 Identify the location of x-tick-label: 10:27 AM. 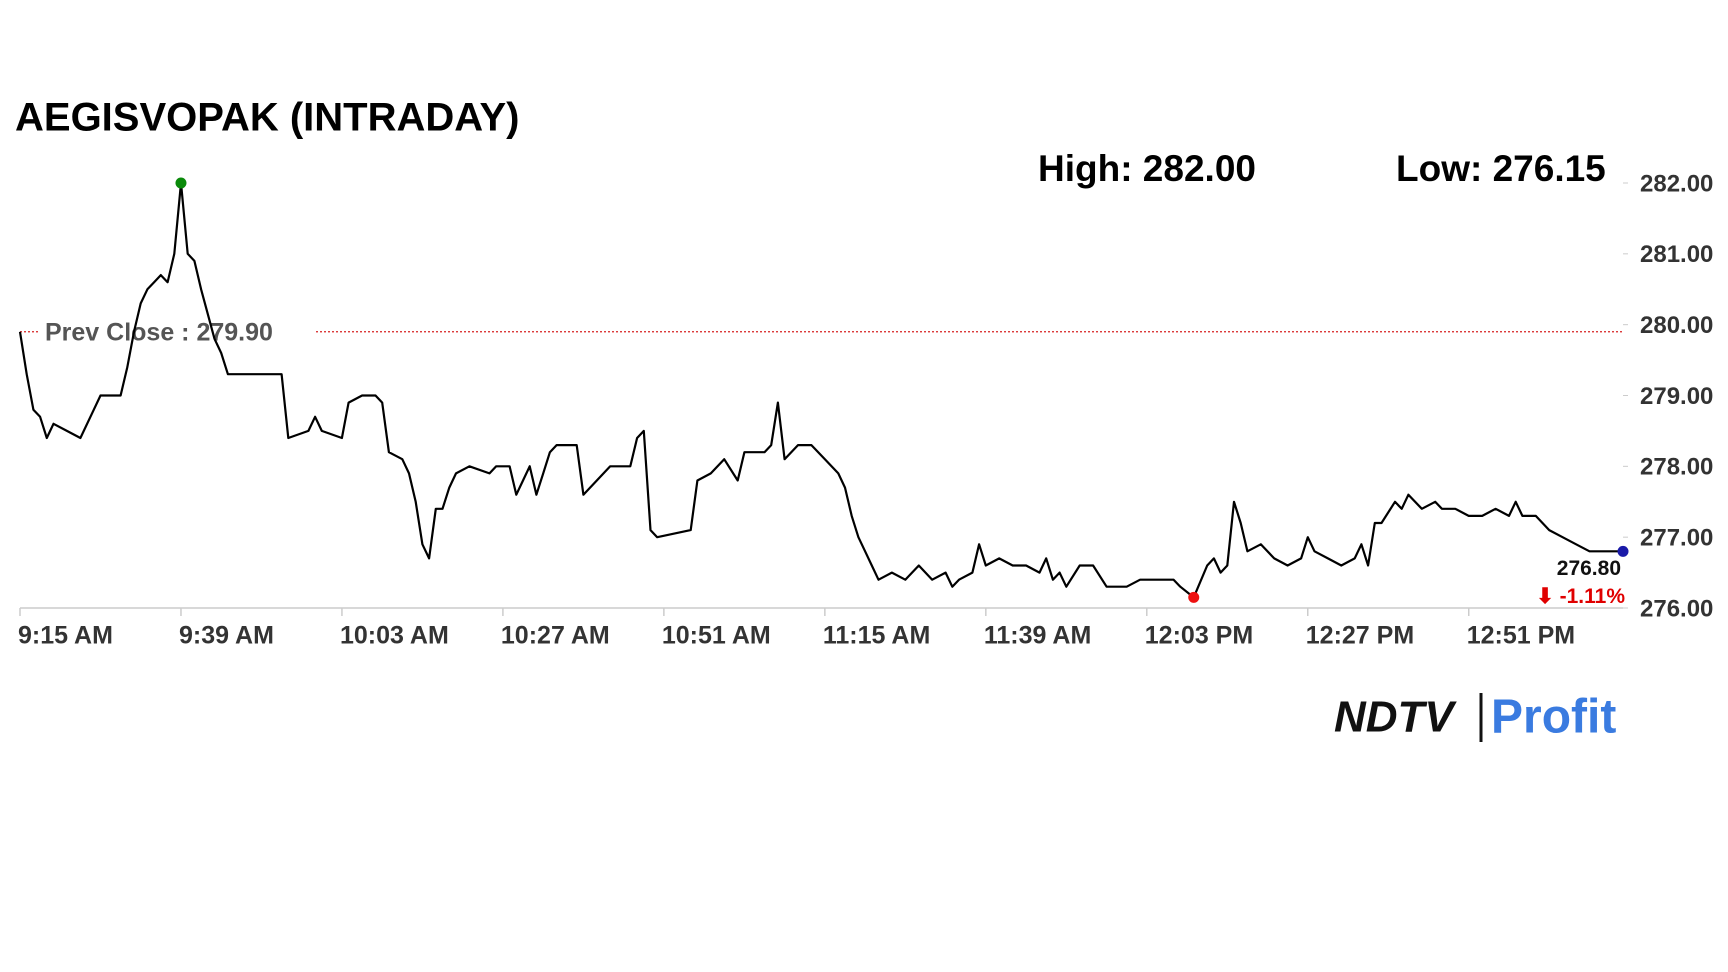
(555, 636).